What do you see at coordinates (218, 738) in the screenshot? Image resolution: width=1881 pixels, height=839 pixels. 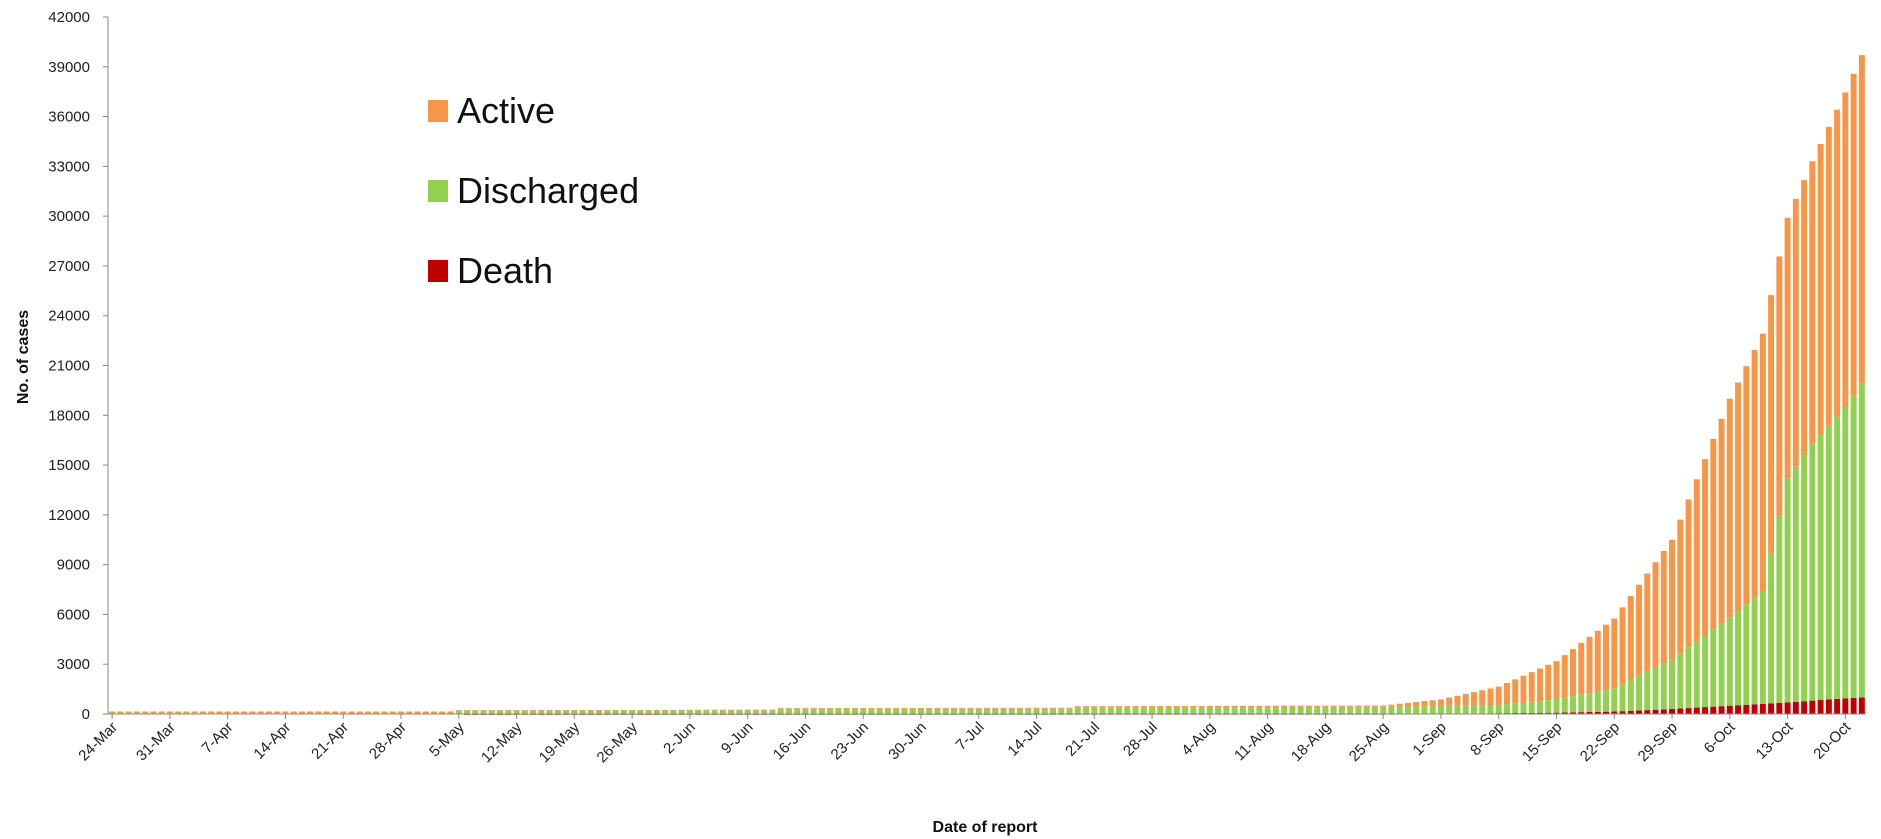 I see `x-tick-label: 7-Apr` at bounding box center [218, 738].